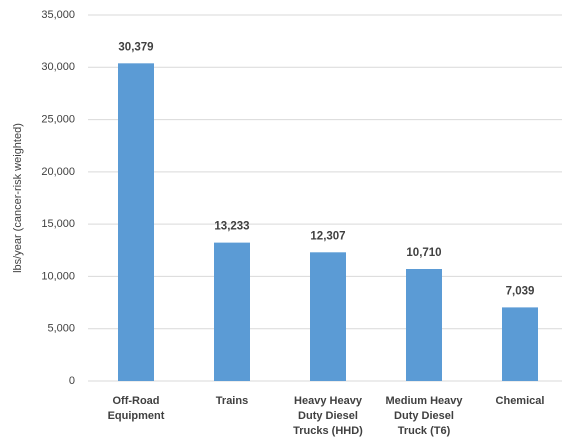  I want to click on y-tick-label: 15,000, so click(58, 224).